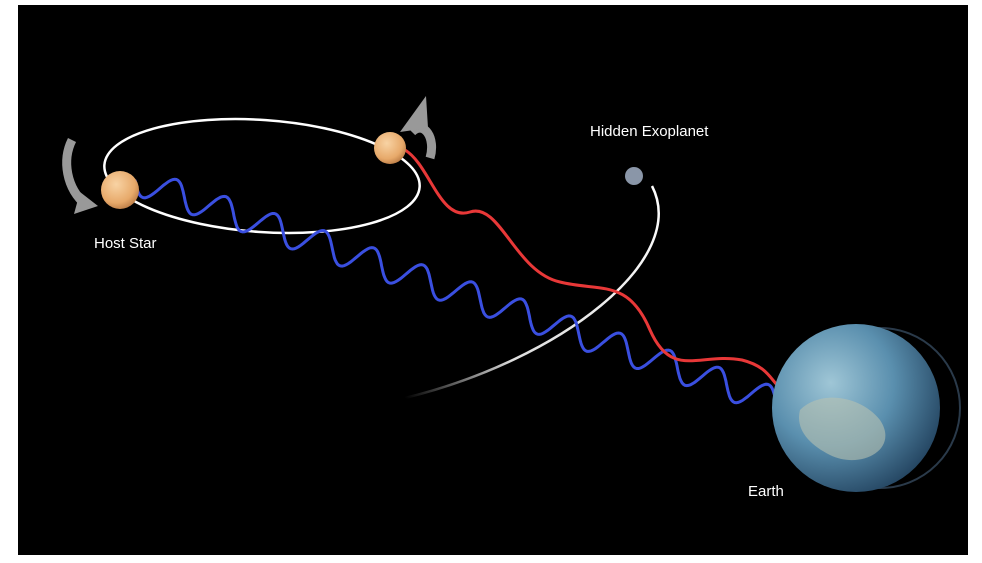 The height and width of the screenshot is (563, 982). What do you see at coordinates (634, 176) in the screenshot?
I see `exoplanet` at bounding box center [634, 176].